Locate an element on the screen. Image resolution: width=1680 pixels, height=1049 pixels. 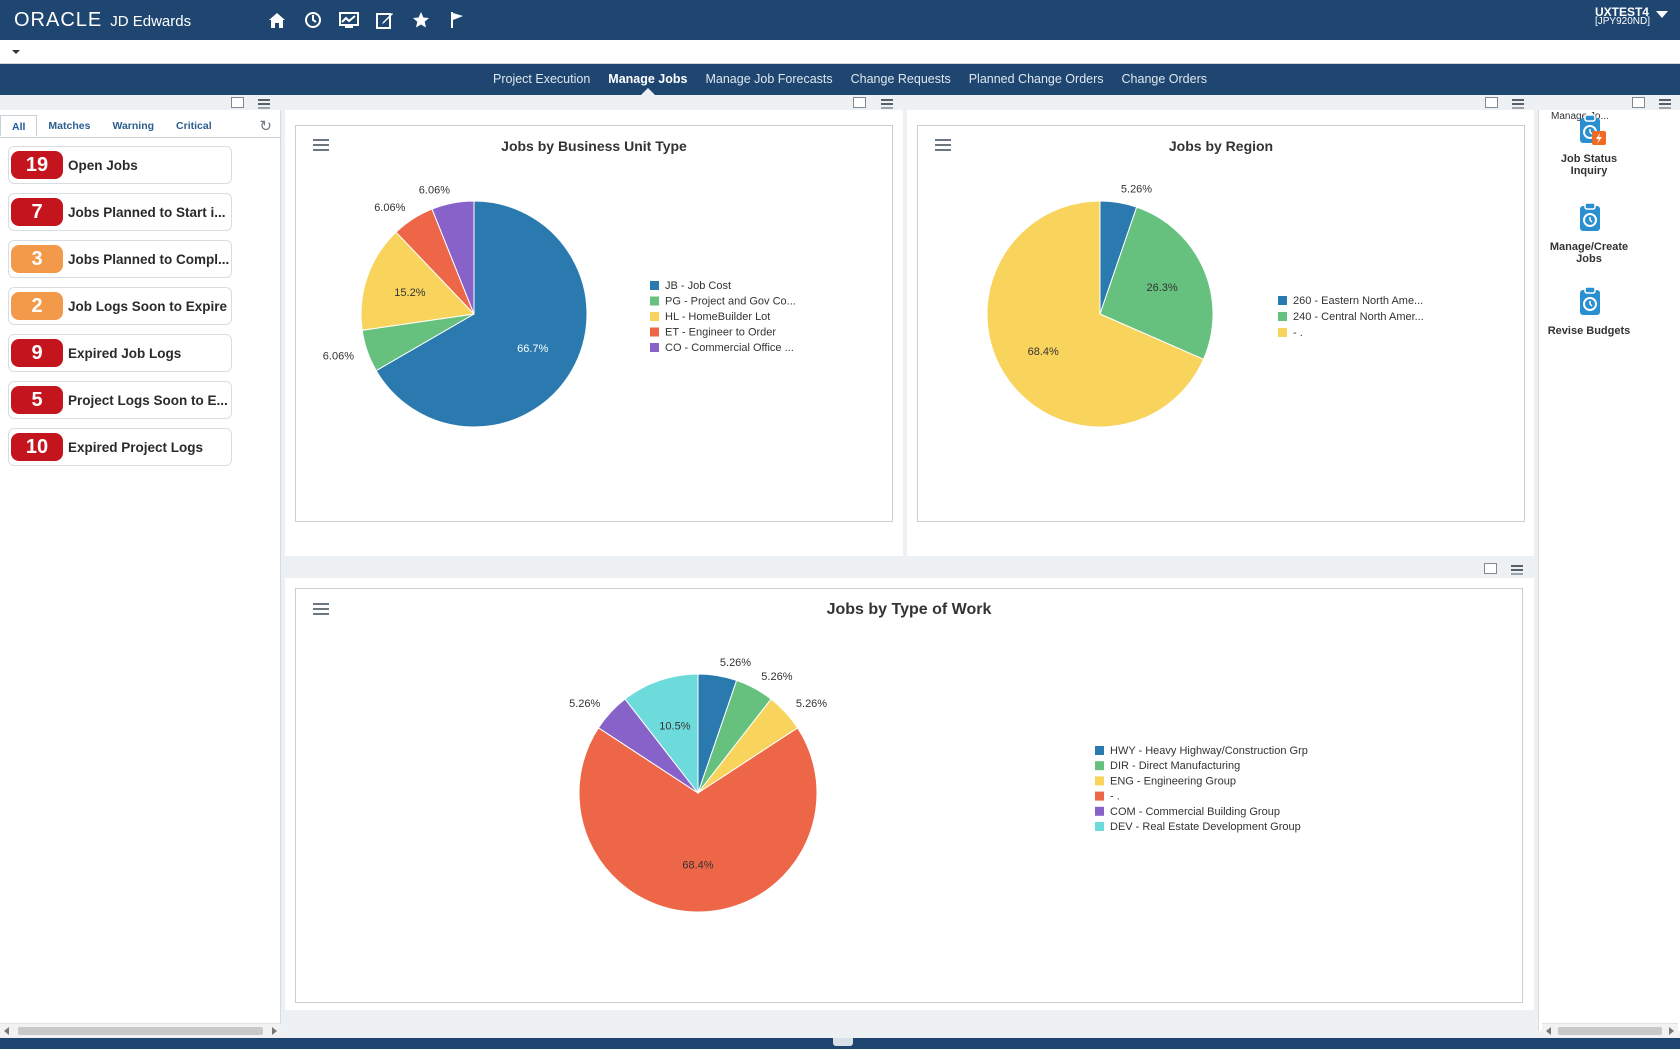
watchlist-item: 2 Job Logs Soon to Expire is located at coordinates (120, 306).